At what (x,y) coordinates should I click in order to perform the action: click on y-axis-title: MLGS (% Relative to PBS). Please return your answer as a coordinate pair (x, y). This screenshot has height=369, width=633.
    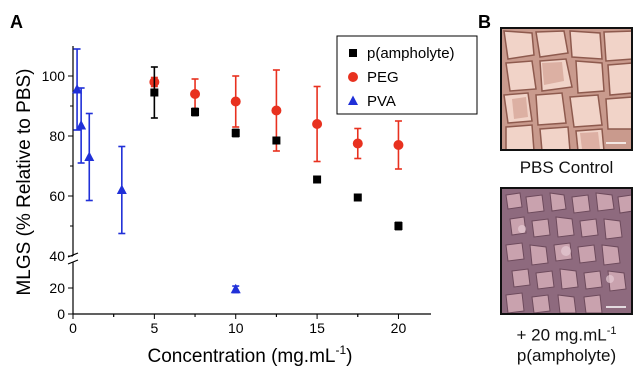
    Looking at the image, I should click on (24, 181).